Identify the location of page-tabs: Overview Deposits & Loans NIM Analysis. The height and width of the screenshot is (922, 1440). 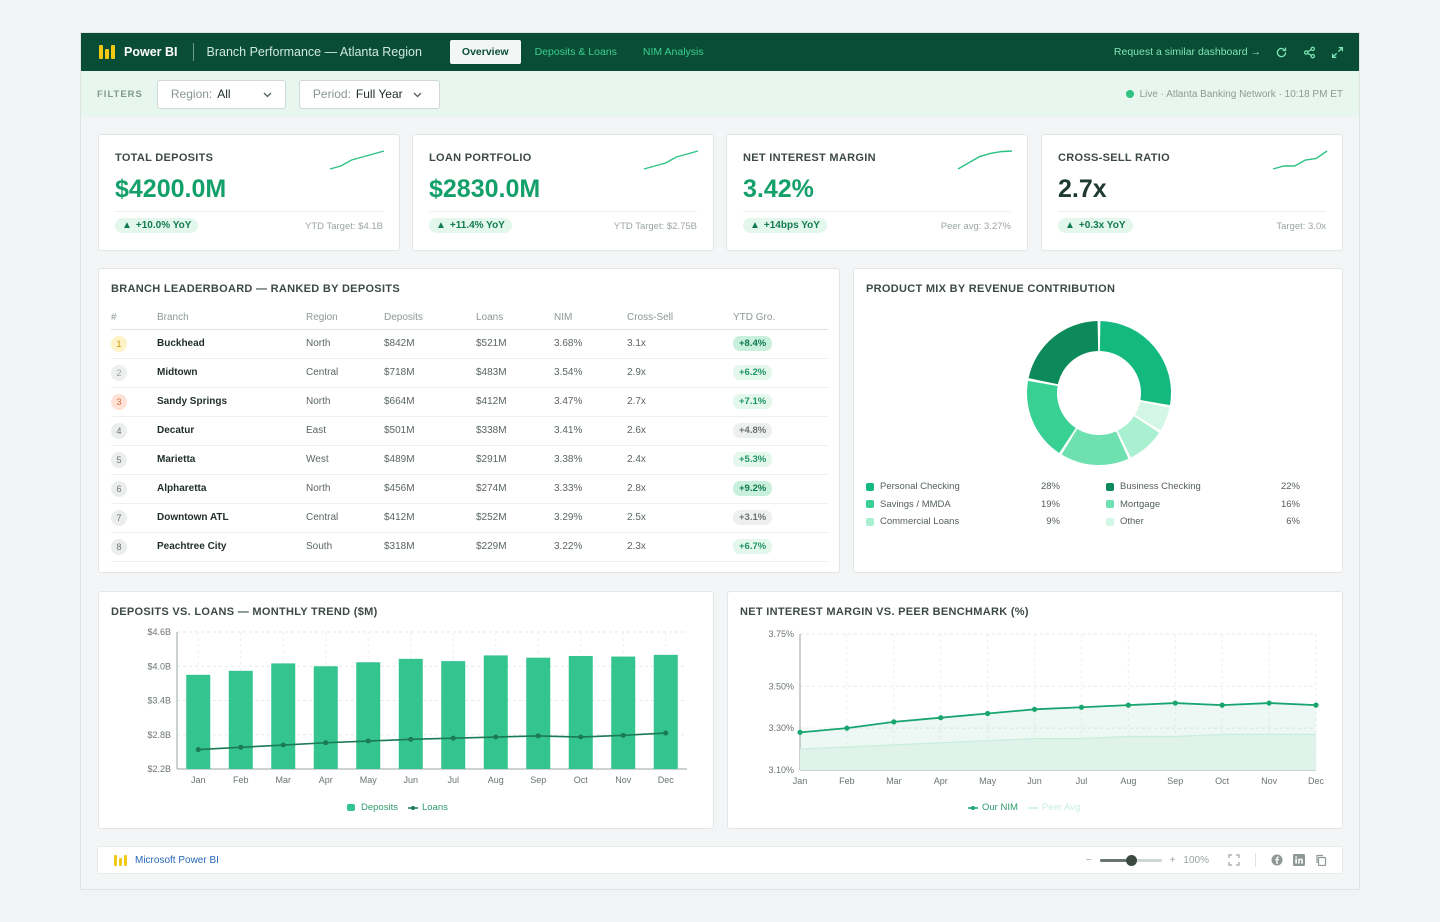
(583, 52).